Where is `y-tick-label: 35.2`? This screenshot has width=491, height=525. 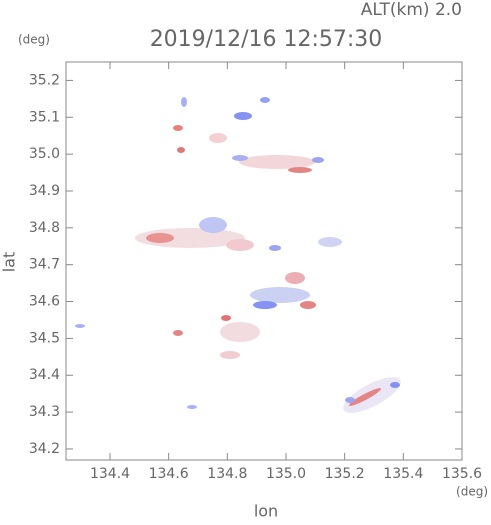 y-tick-label: 35.2 is located at coordinates (44, 80).